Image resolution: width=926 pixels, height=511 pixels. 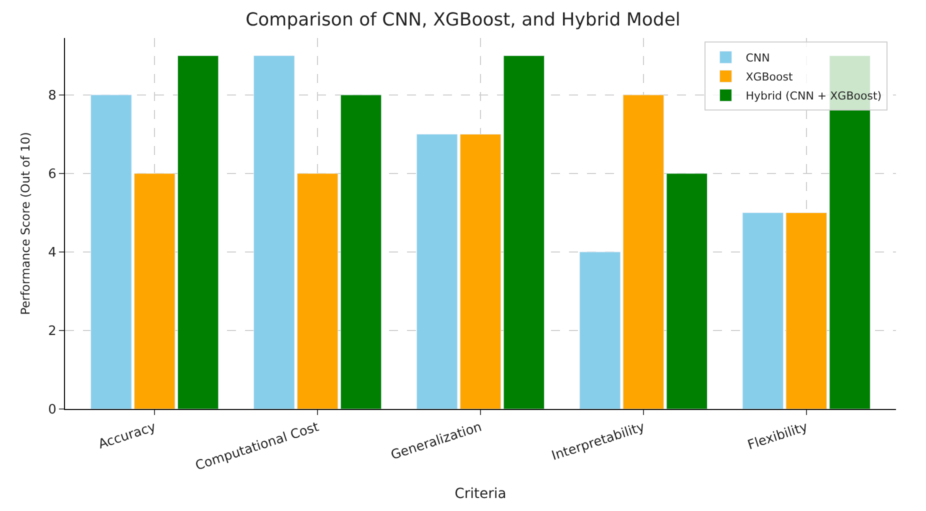 I want to click on legend-label: XGBoost, so click(x=770, y=77).